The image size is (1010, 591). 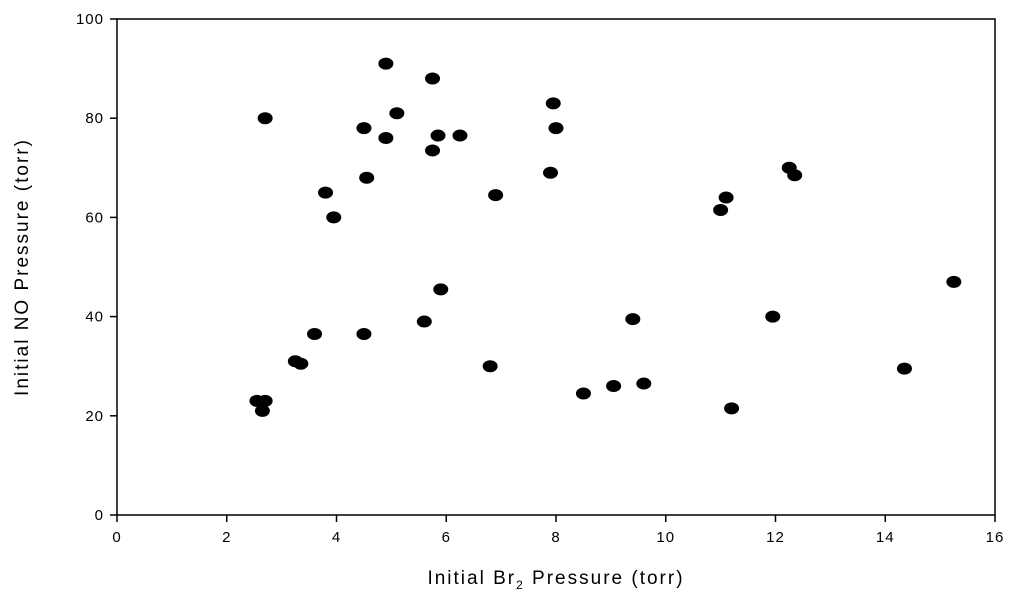 What do you see at coordinates (94, 217) in the screenshot?
I see `y-tick-label: 60` at bounding box center [94, 217].